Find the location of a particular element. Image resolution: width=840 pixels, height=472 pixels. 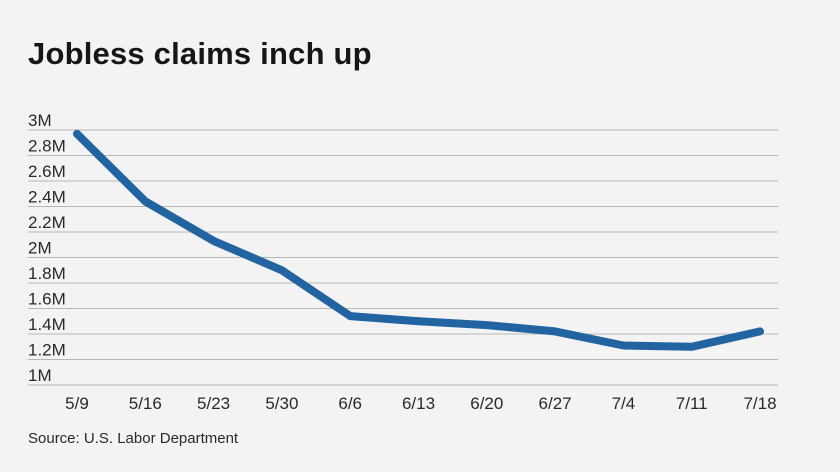

y-tick-label: 1M is located at coordinates (40, 375).